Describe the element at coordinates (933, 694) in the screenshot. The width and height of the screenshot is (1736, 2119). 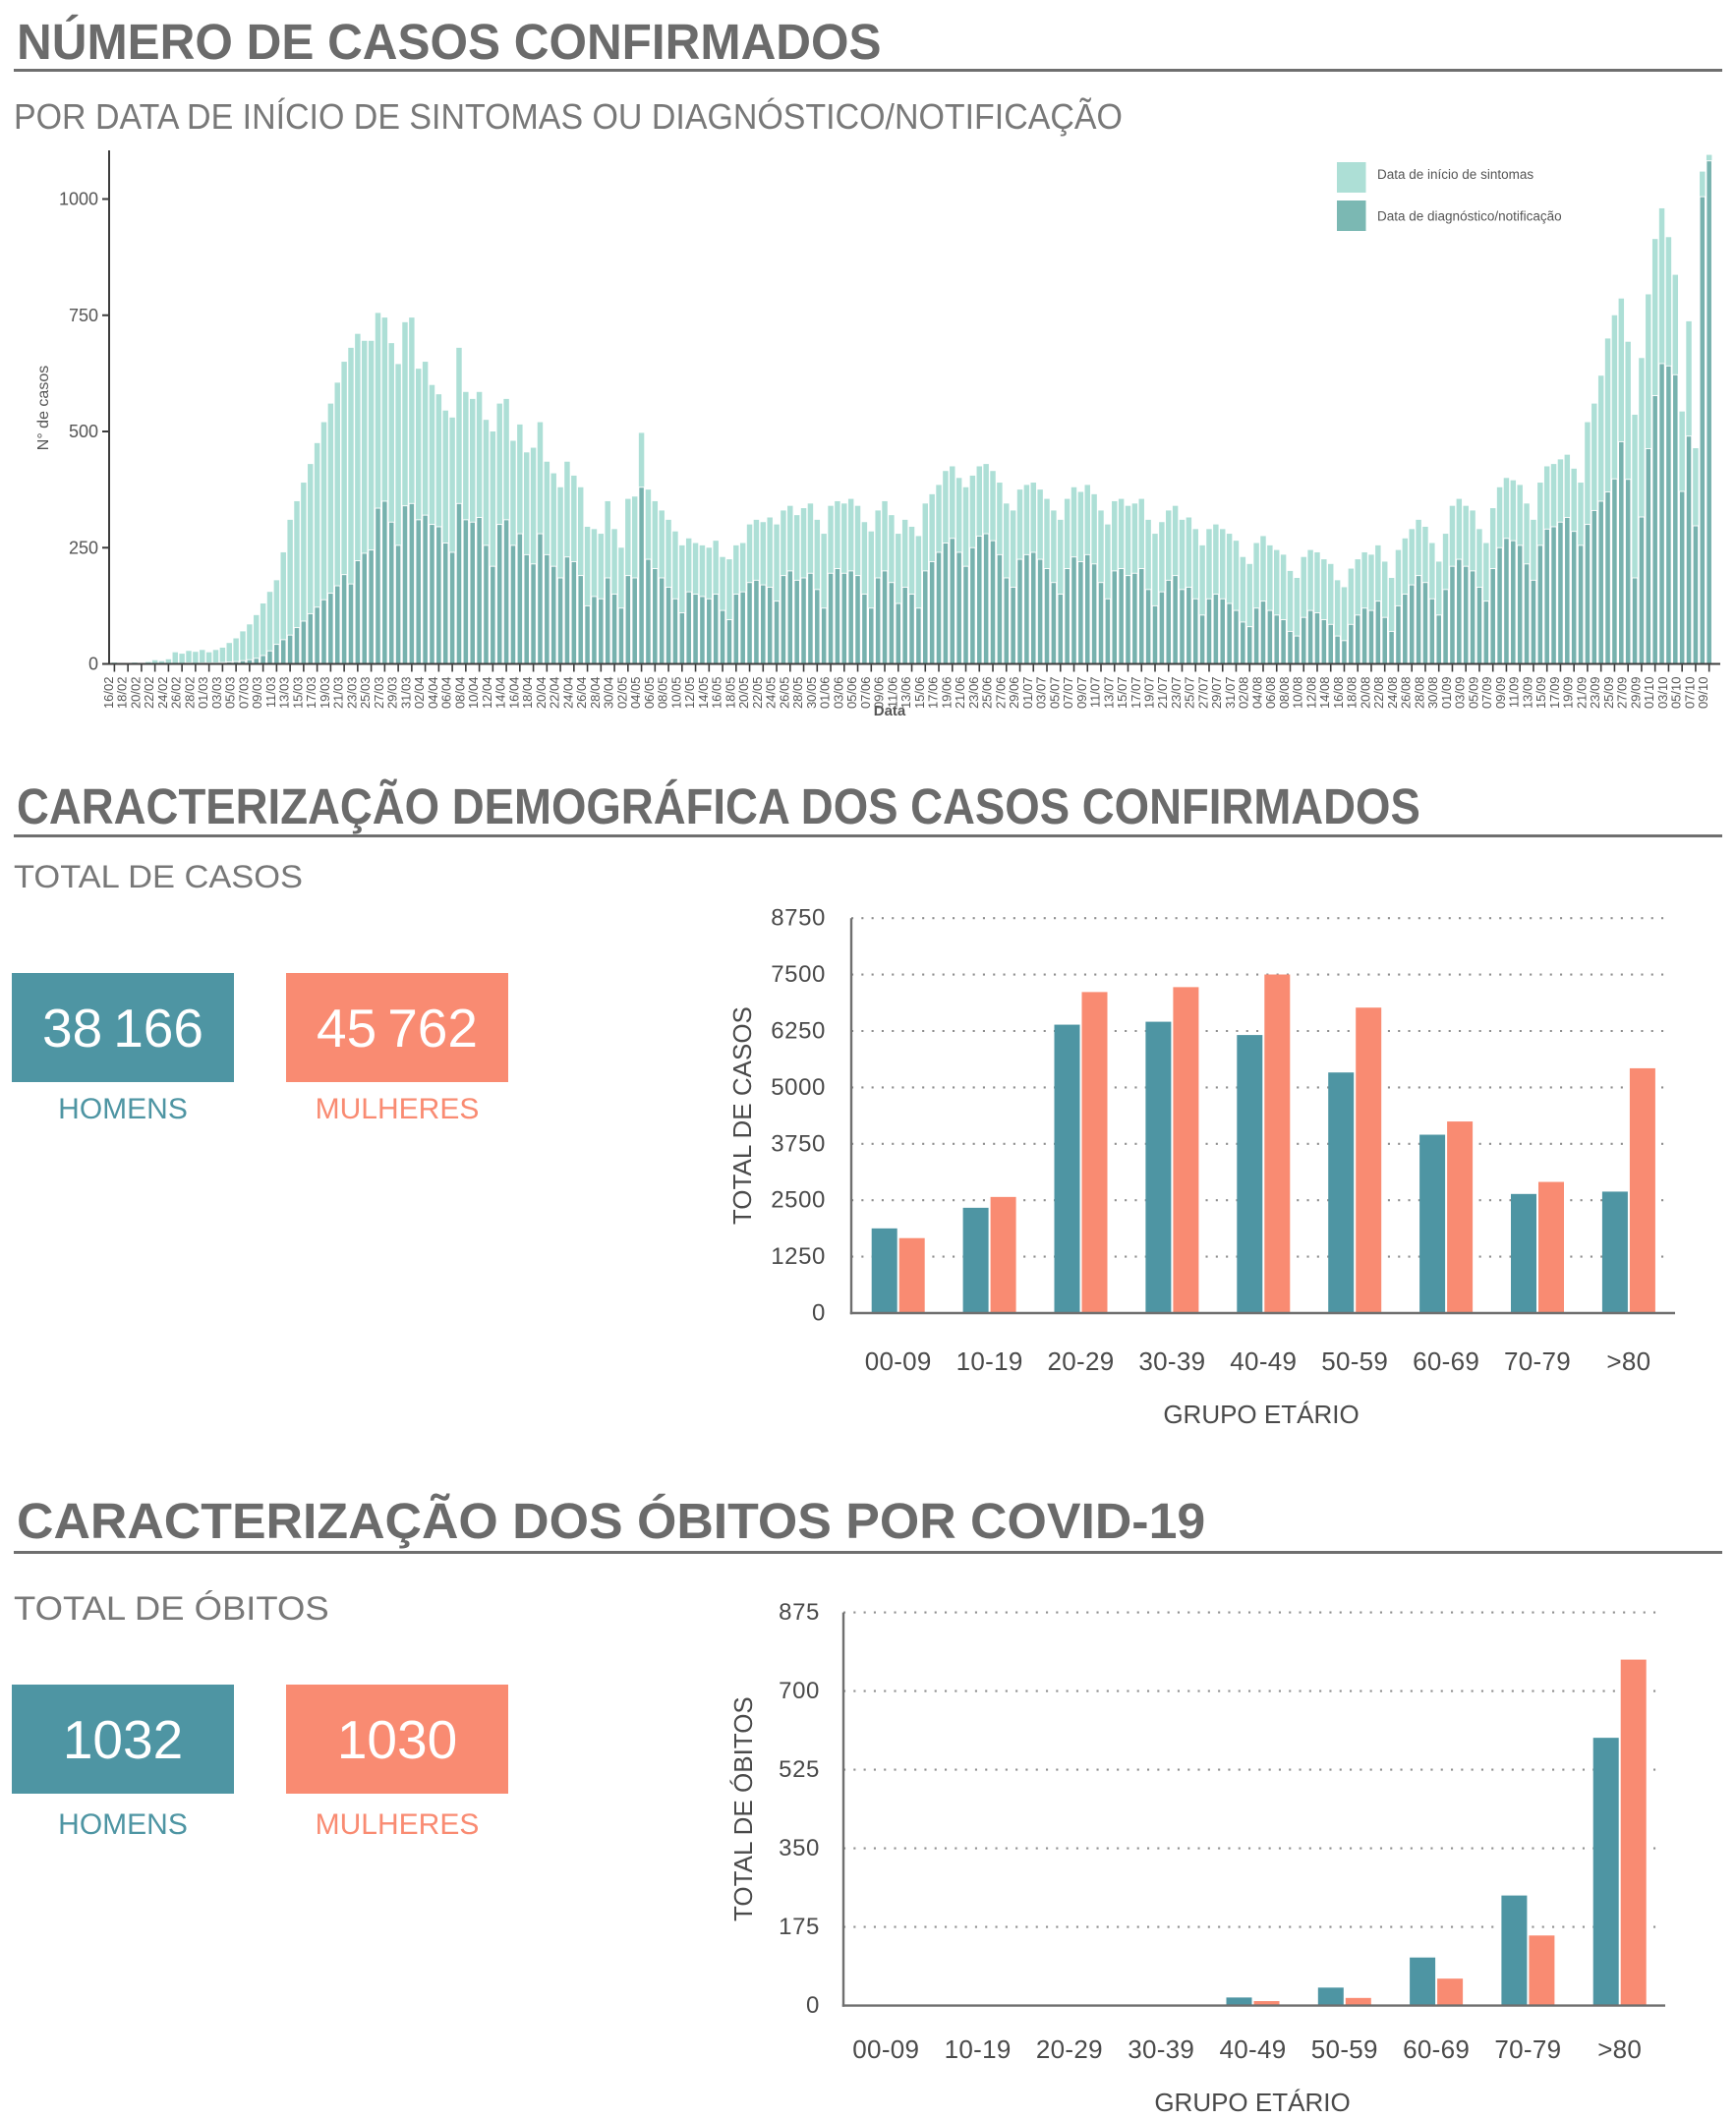
I see `svg-text: 17/06` at that location.